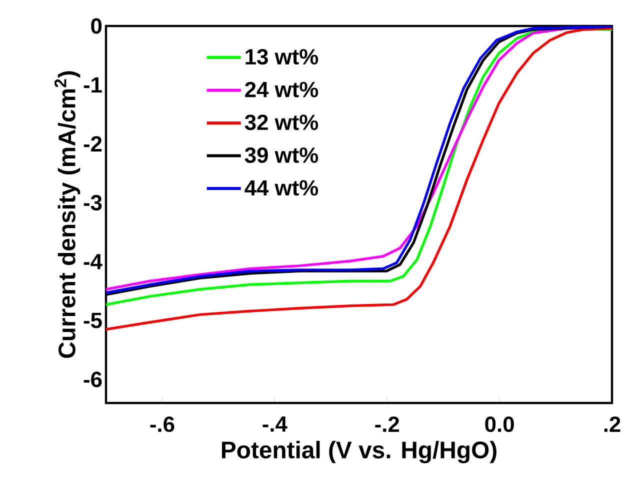 This screenshot has height=486, width=634. I want to click on legend-label: 44 wt%, so click(281, 188).